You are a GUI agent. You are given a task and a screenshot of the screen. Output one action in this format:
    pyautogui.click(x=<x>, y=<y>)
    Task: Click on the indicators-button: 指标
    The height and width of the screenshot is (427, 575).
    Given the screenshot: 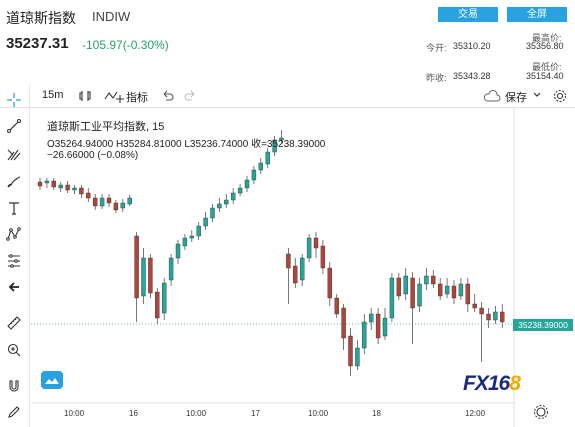 What is the action you would take?
    pyautogui.click(x=137, y=98)
    